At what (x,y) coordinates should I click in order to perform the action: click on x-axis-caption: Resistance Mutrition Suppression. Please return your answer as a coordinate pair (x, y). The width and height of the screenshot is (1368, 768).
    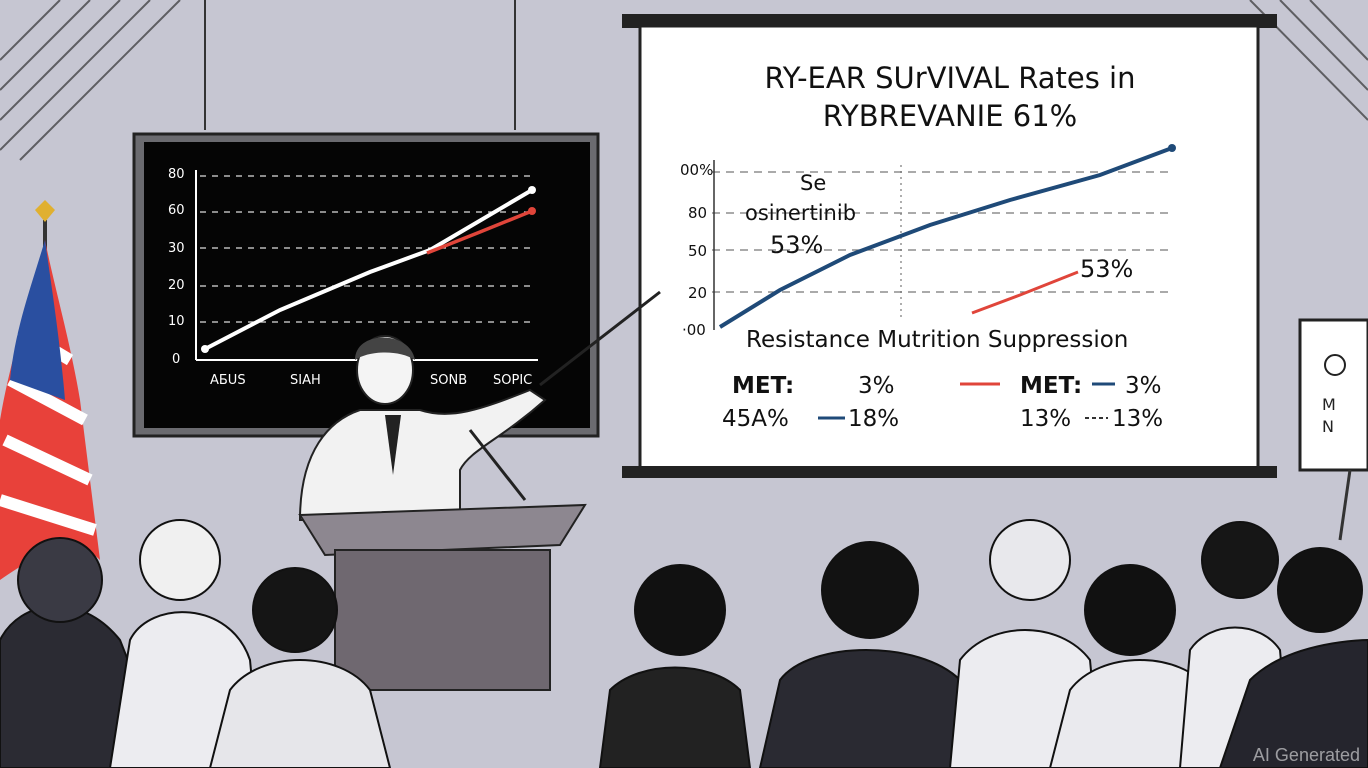
    Looking at the image, I should click on (937, 340).